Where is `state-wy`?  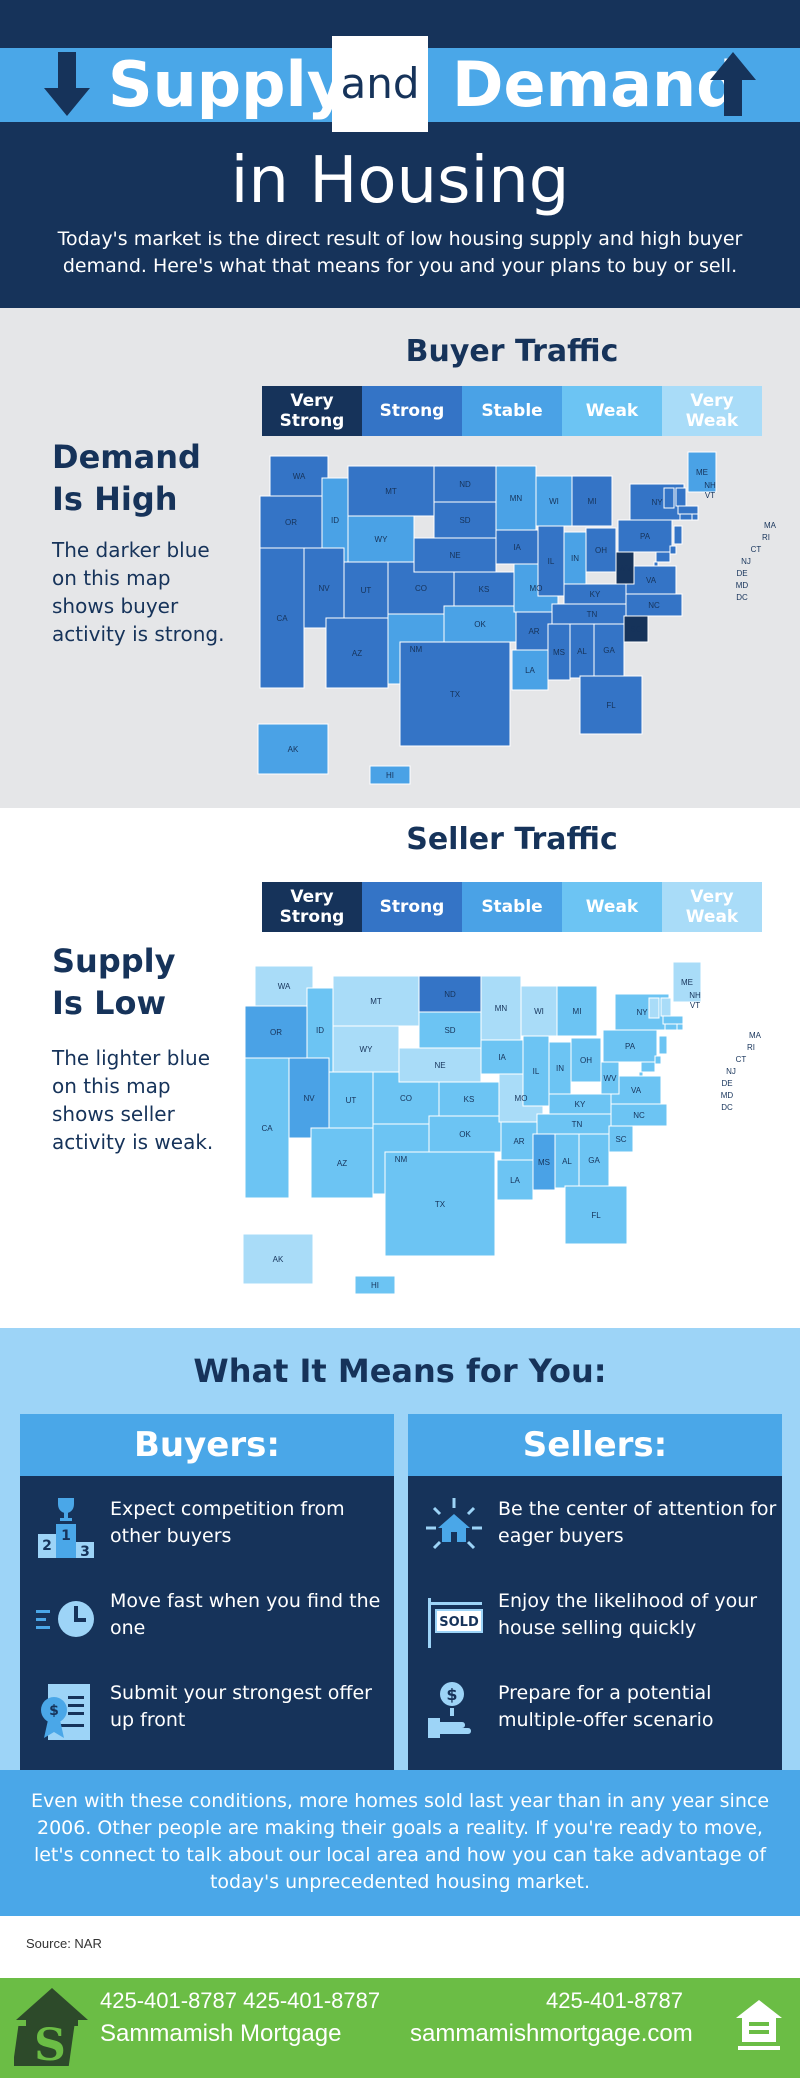
state-wy is located at coordinates (366, 1049).